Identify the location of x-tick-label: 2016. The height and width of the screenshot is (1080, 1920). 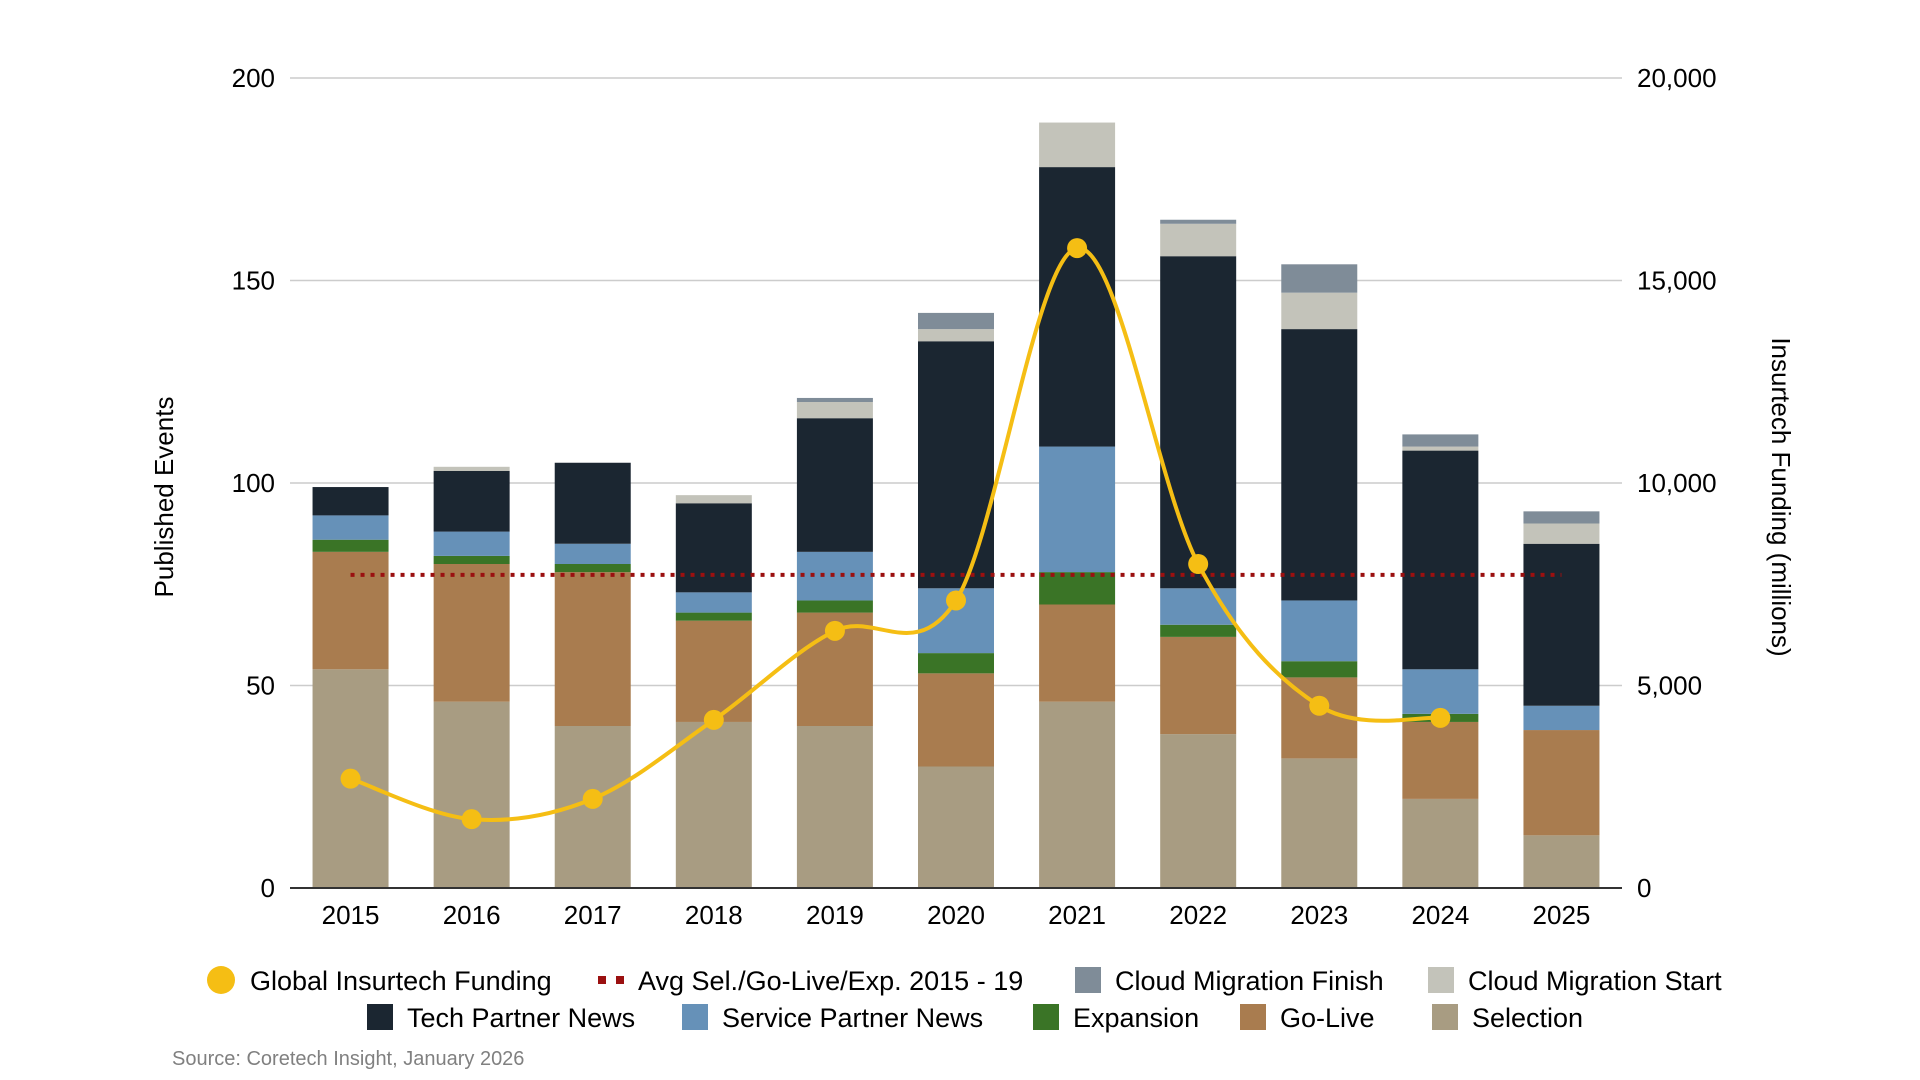
(472, 915).